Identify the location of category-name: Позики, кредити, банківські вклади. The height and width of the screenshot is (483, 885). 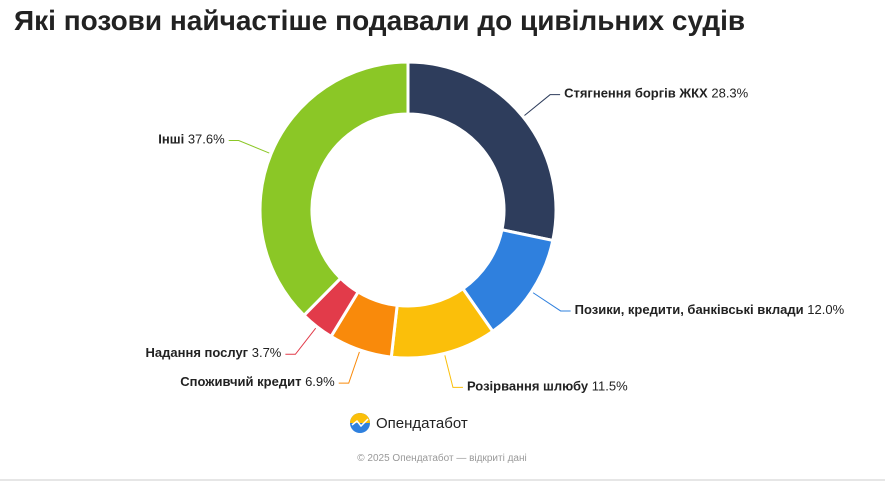
(689, 309).